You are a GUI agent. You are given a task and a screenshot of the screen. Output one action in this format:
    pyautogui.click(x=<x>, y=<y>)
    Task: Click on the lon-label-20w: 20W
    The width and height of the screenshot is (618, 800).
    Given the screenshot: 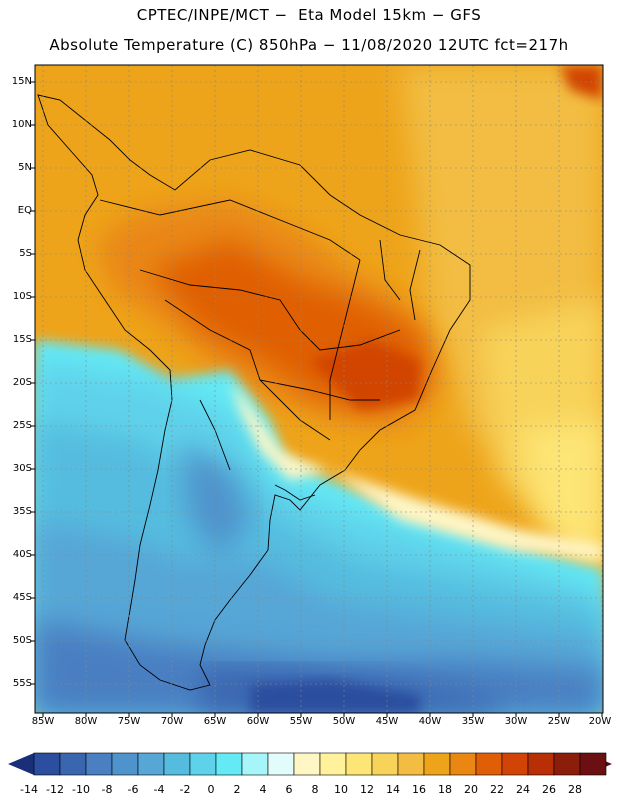 What is the action you would take?
    pyautogui.click(x=600, y=721)
    